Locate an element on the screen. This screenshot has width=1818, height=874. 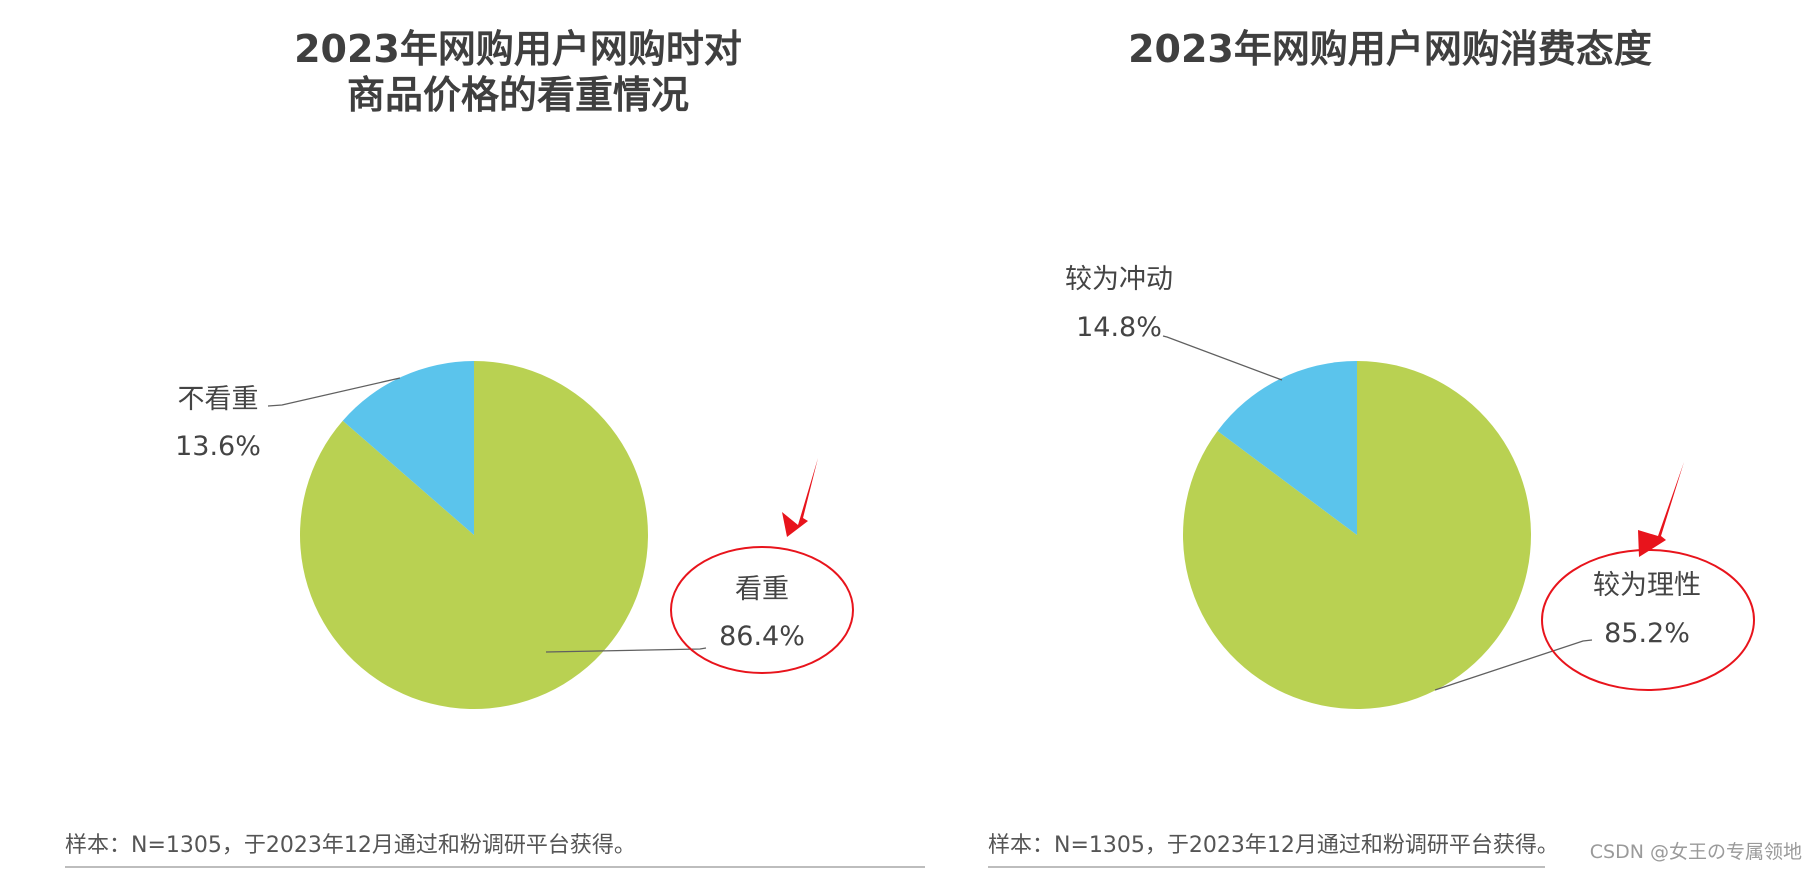
pie-slice-较为理性 is located at coordinates (1356, 535).